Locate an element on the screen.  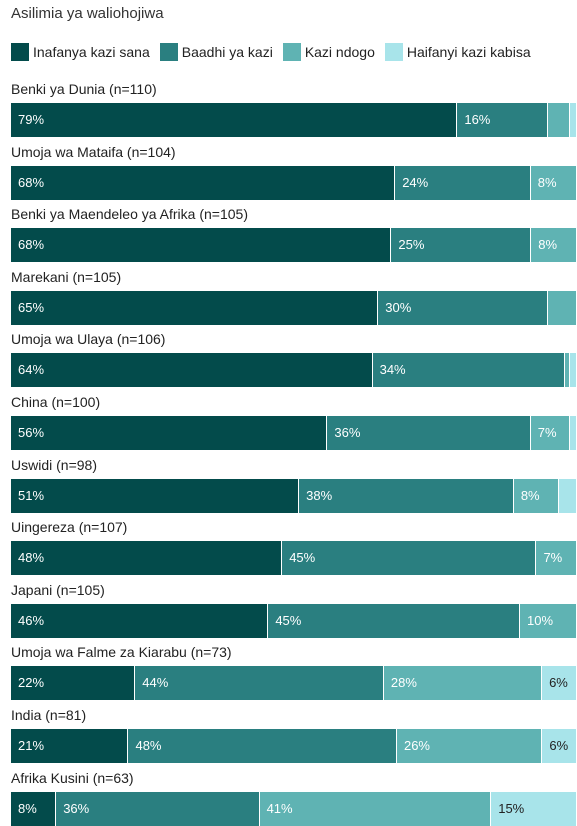
bar-segment: 79% is located at coordinates (234, 120).